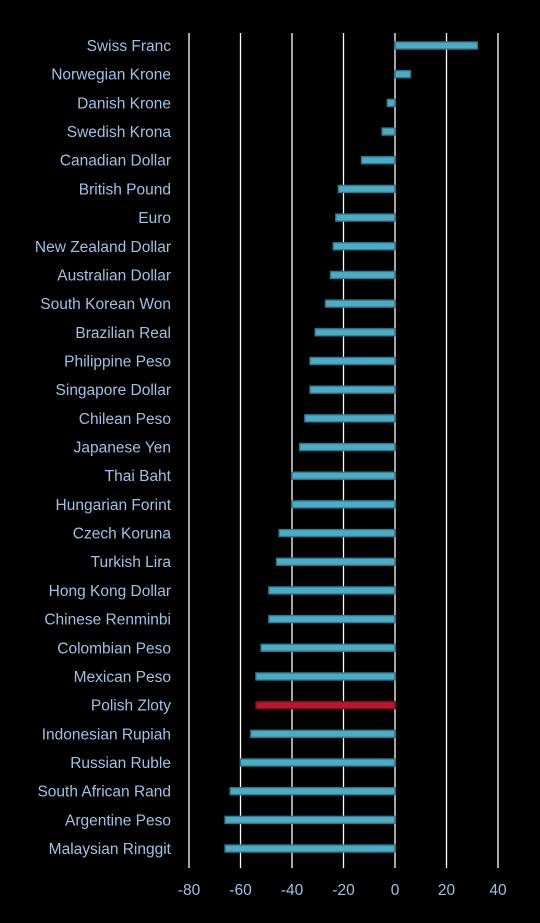 This screenshot has width=540, height=923. Describe the element at coordinates (332, 619) in the screenshot. I see `bar-chinese-renminbi` at that location.